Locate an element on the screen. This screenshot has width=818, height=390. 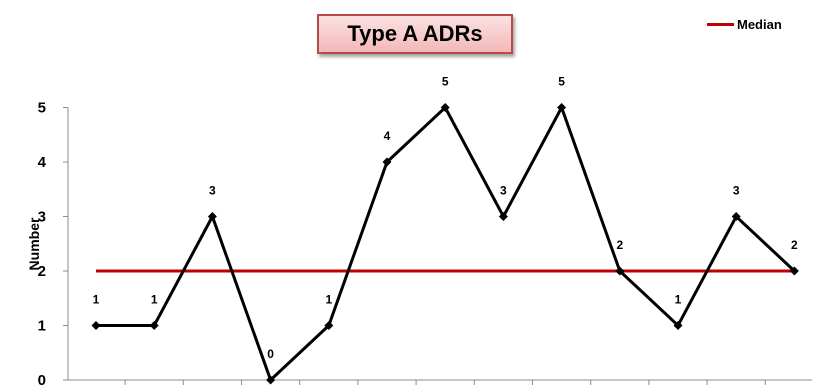
legend-median-label: Median is located at coordinates (759, 24).